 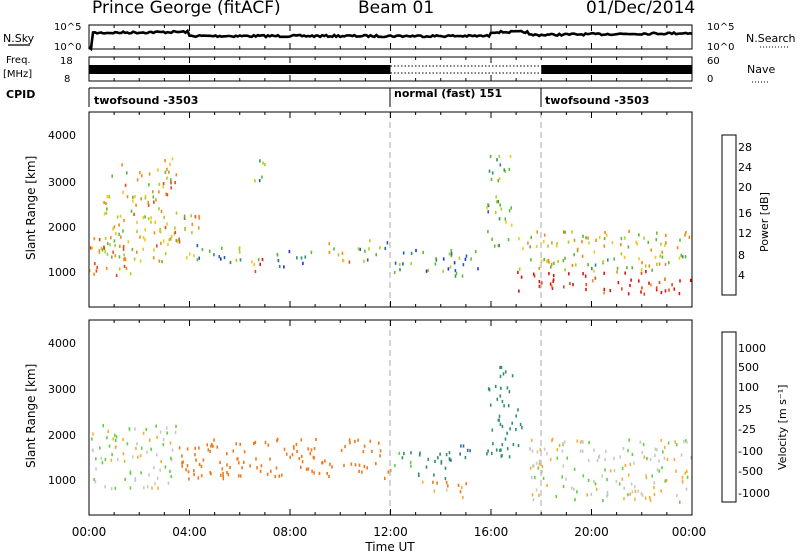 What do you see at coordinates (745, 187) in the screenshot?
I see `power-cbar-tick-20: 20` at bounding box center [745, 187].